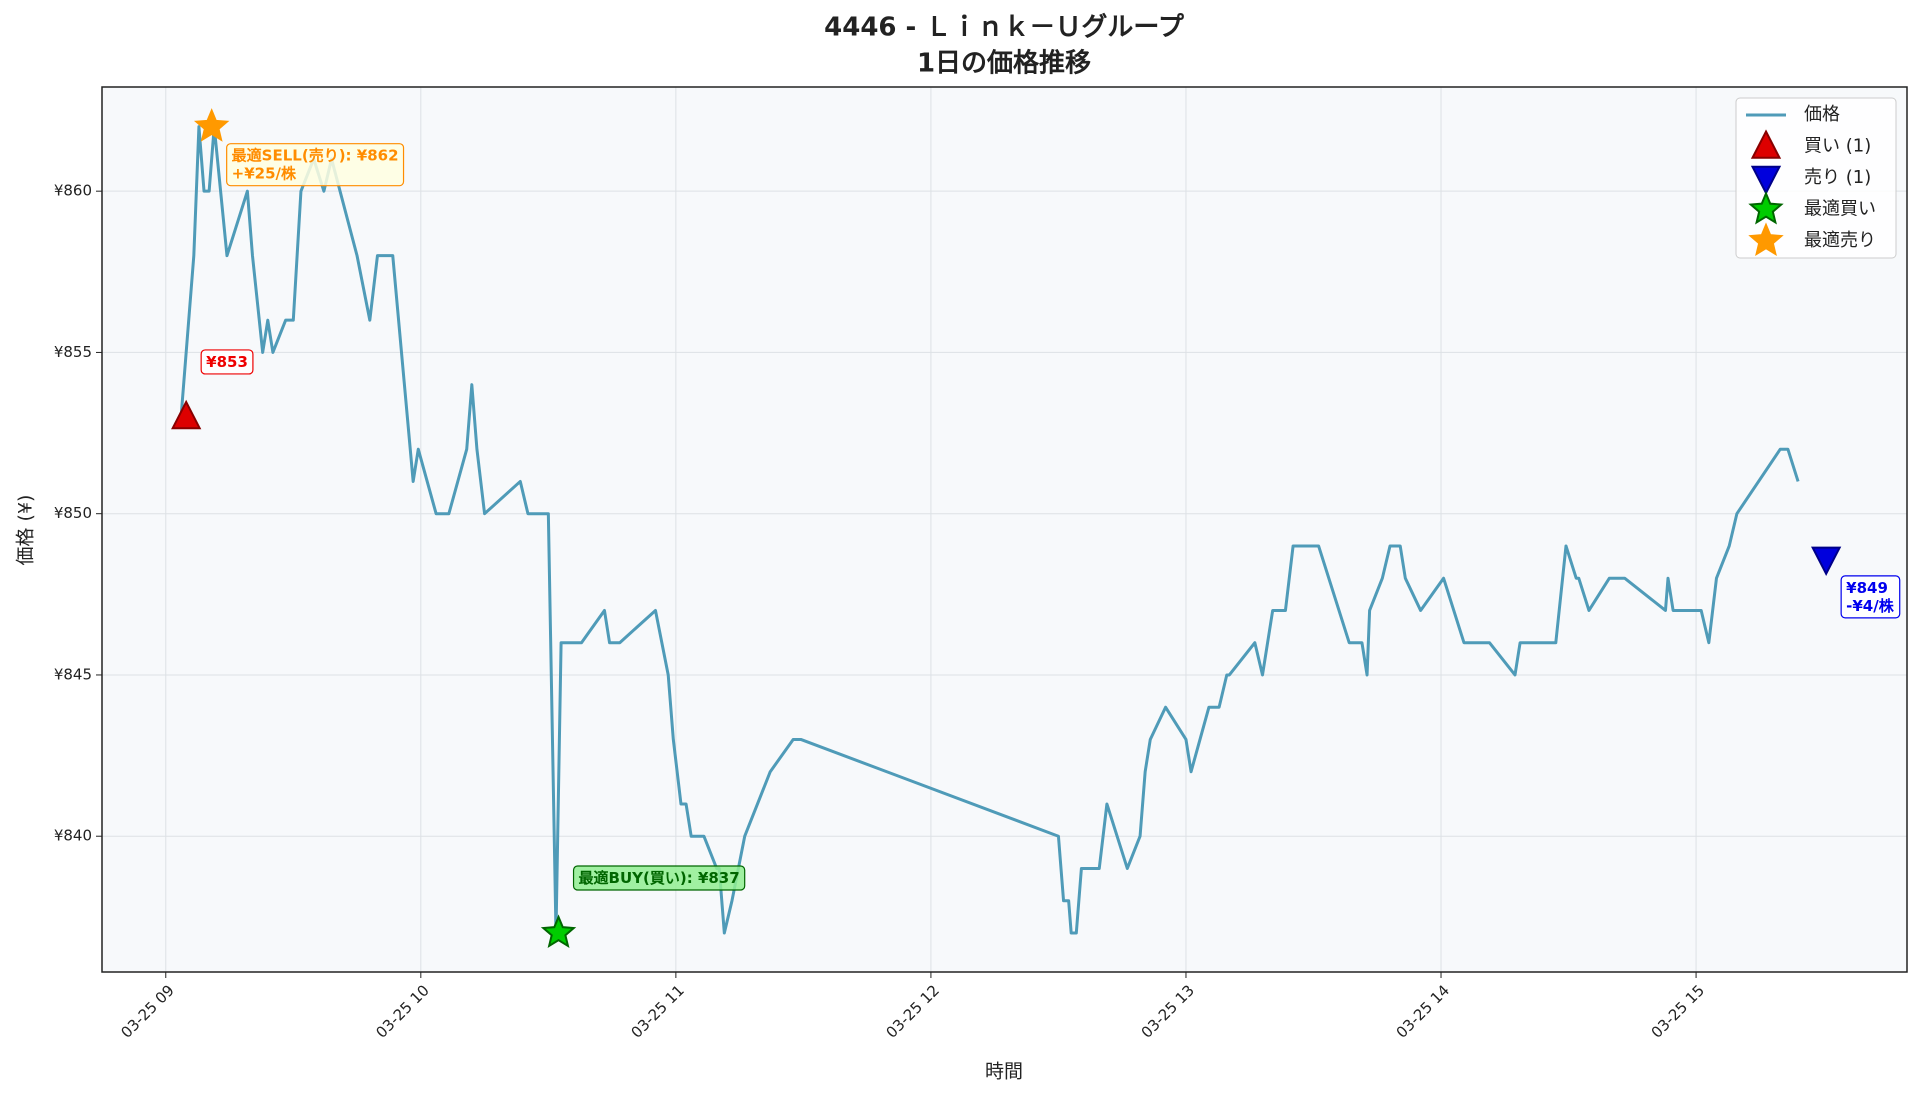  I want to click on y-tick-label: ¥840, so click(73, 836).